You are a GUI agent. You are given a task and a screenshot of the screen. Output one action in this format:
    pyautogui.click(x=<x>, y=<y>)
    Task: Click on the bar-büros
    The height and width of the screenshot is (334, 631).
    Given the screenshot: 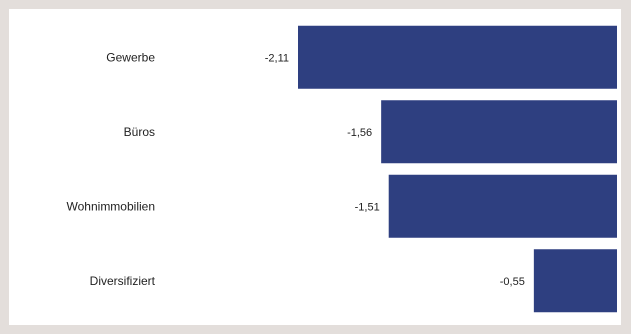 What is the action you would take?
    pyautogui.click(x=499, y=132)
    